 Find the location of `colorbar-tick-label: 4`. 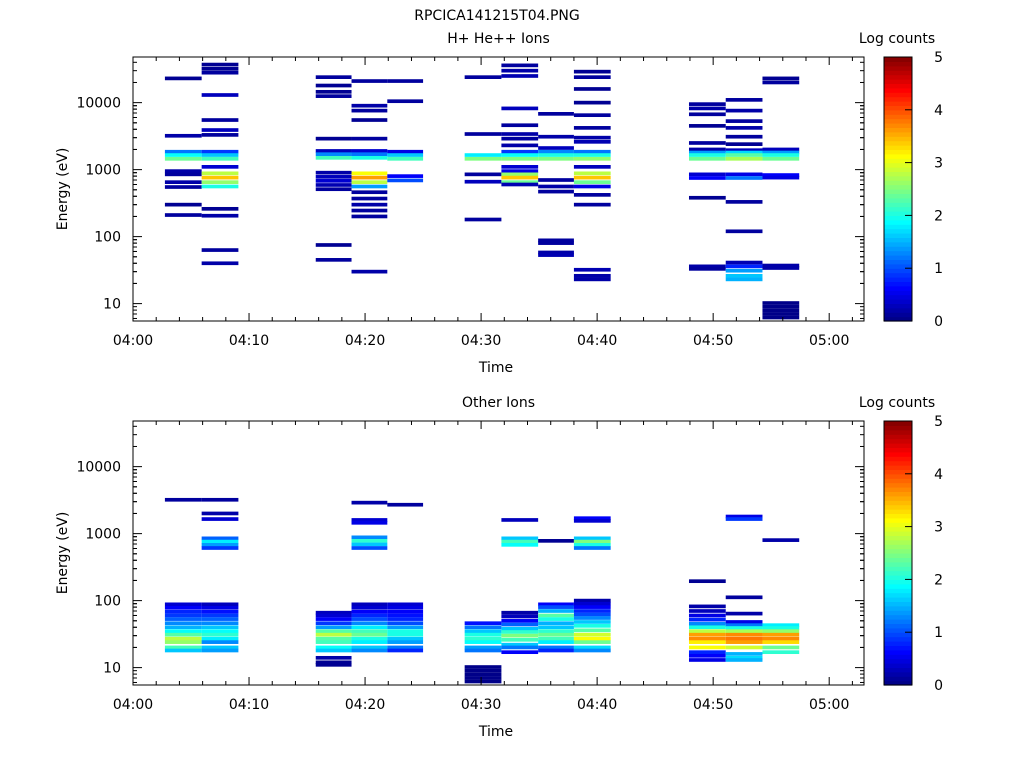

colorbar-tick-label: 4 is located at coordinates (938, 111).